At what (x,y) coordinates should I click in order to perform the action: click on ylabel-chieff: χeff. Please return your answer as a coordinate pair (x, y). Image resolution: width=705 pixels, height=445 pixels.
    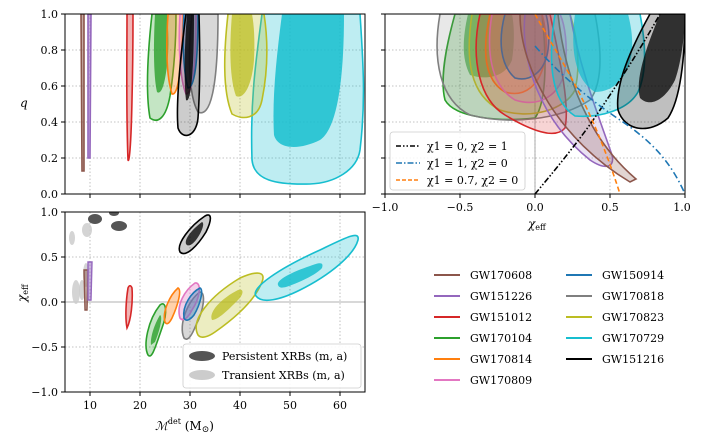
    Looking at the image, I should click on (22, 293).